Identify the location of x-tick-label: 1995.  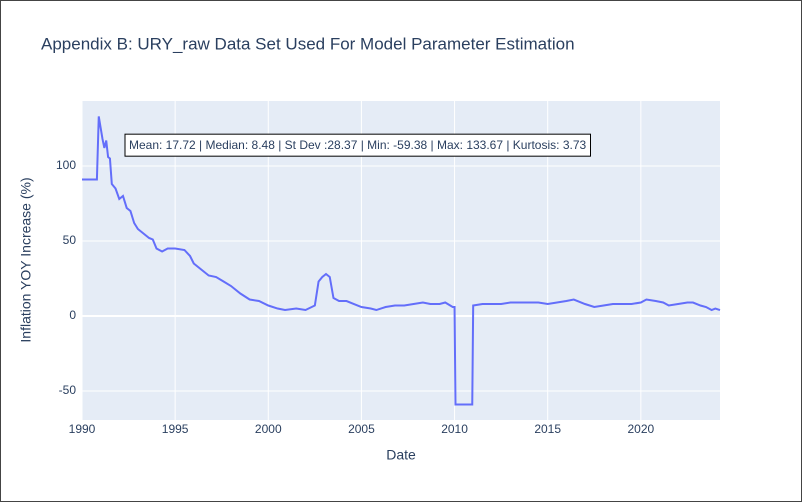
(175, 429).